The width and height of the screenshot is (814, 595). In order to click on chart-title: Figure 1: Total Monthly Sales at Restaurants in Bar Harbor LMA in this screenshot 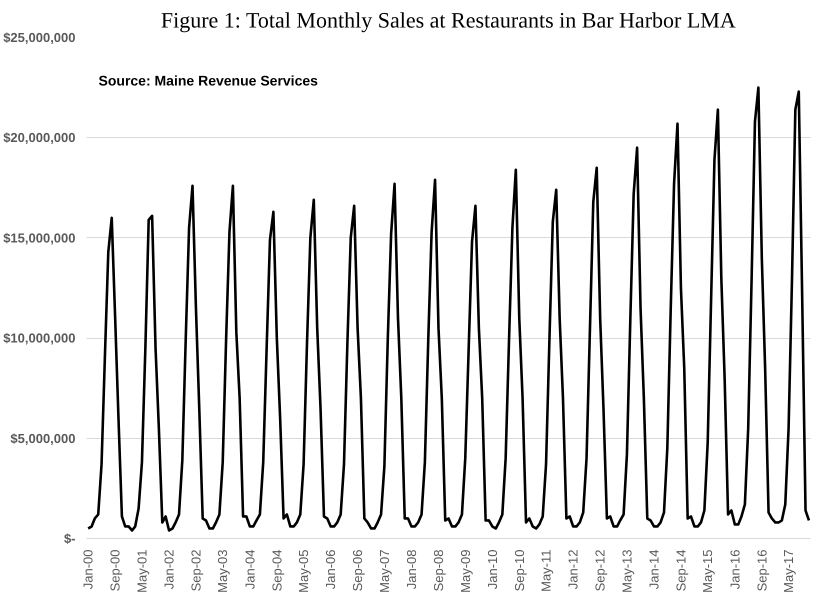, I will do `click(448, 20)`.